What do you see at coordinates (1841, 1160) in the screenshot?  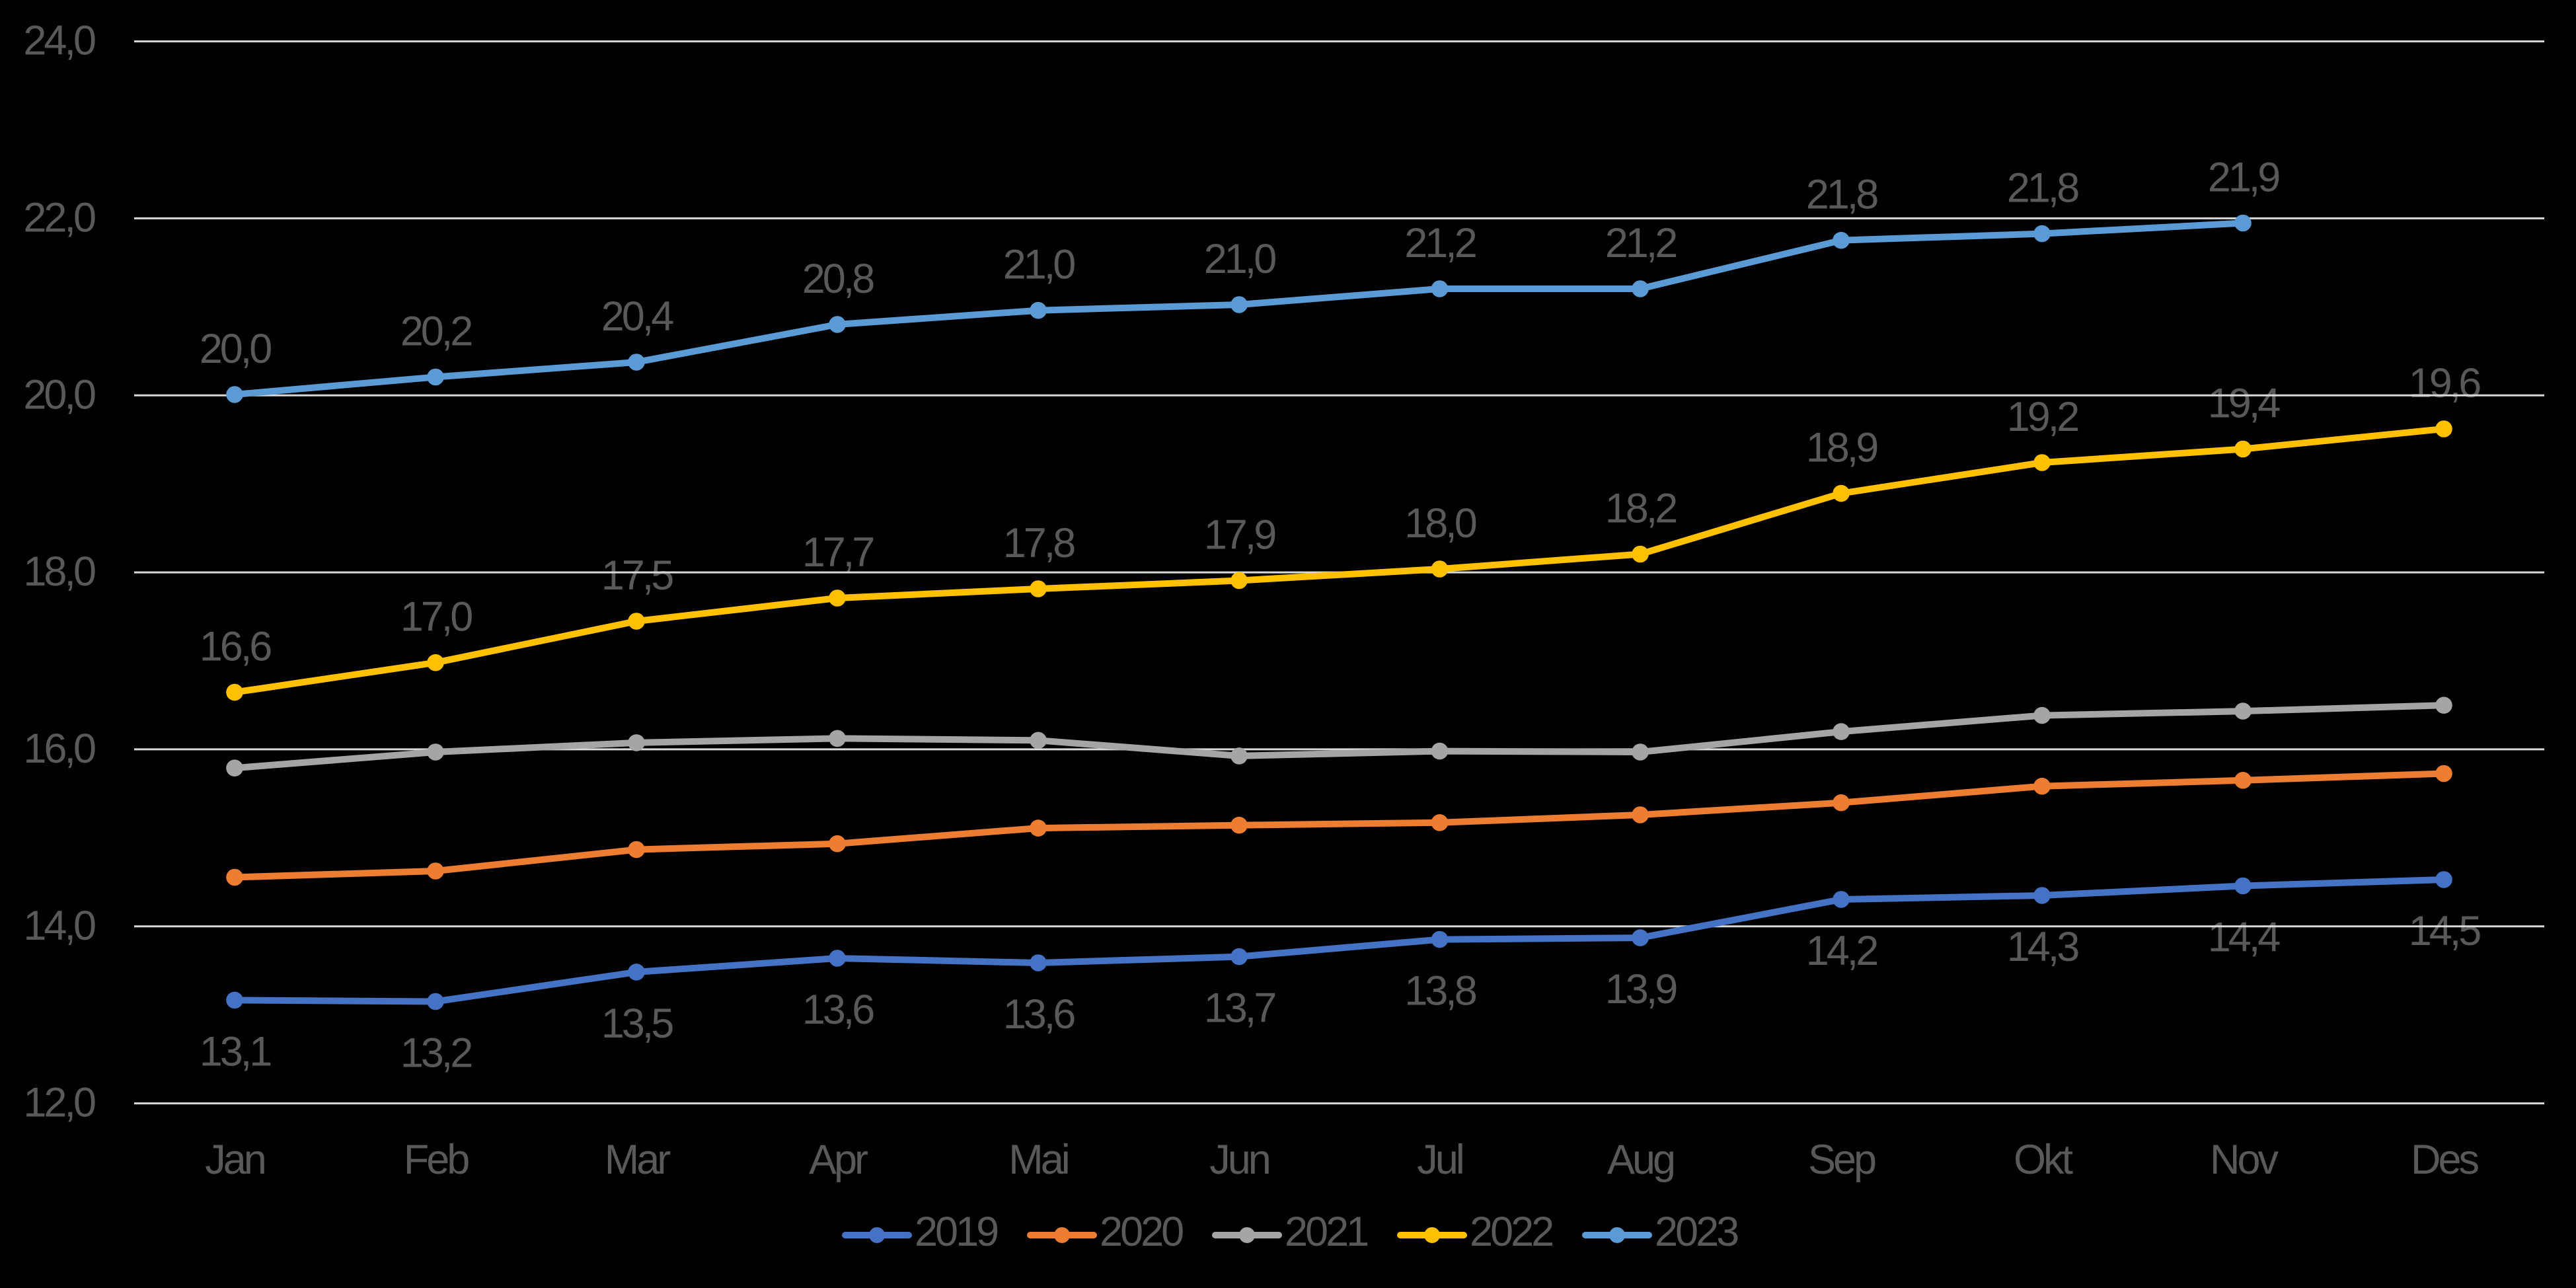 I see `svg-text: Sep` at bounding box center [1841, 1160].